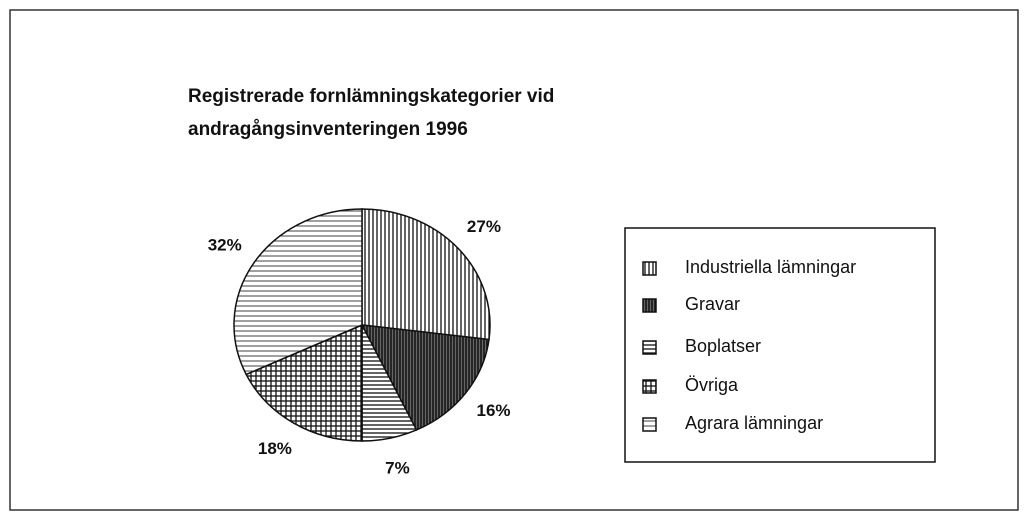 The width and height of the screenshot is (1026, 518). What do you see at coordinates (770, 267) in the screenshot?
I see `legend-label: Industriella lämningar` at bounding box center [770, 267].